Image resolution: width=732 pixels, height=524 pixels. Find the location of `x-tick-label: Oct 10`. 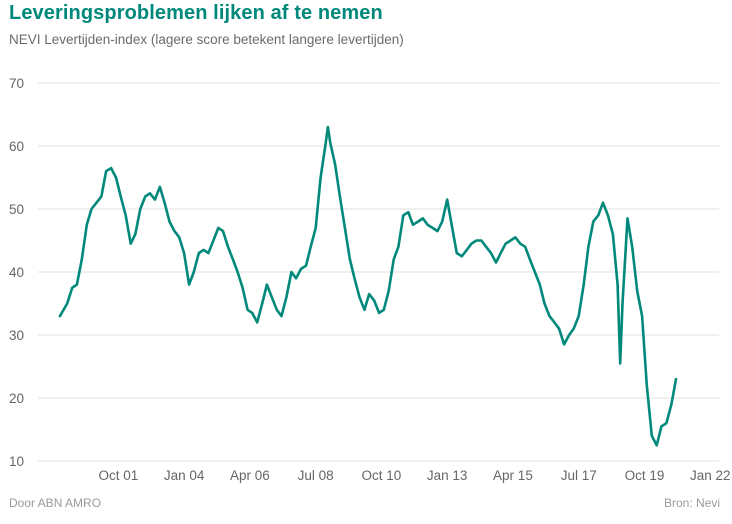

x-tick-label: Oct 10 is located at coordinates (382, 475).